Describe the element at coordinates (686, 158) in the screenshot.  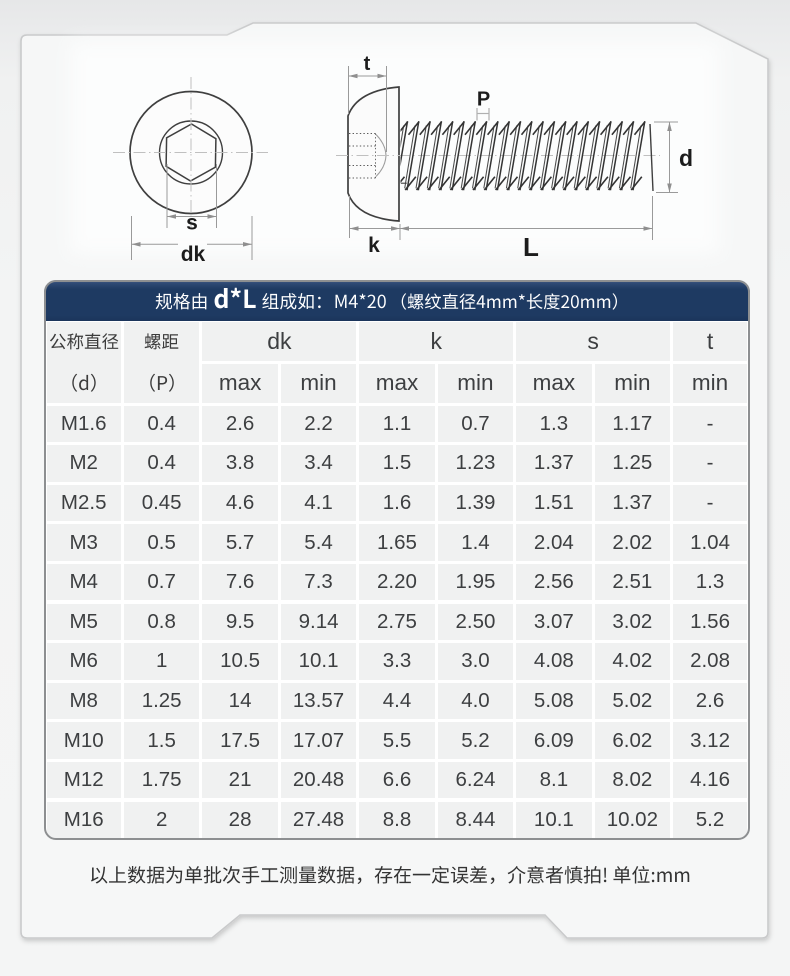
I see `svg-text: d` at that location.